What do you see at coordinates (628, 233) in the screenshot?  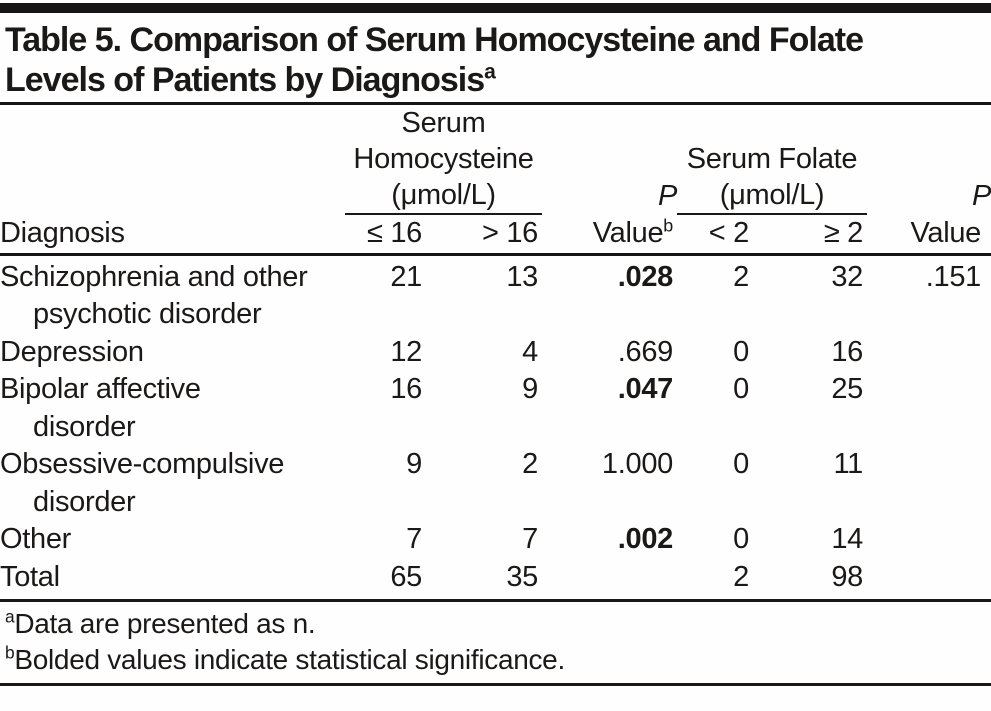 I see `p-homocysteine-value-label: Value` at bounding box center [628, 233].